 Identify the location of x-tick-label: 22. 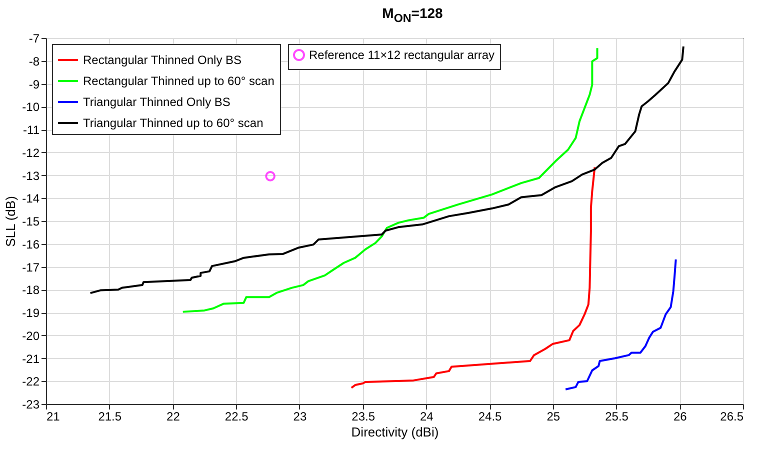
(173, 417).